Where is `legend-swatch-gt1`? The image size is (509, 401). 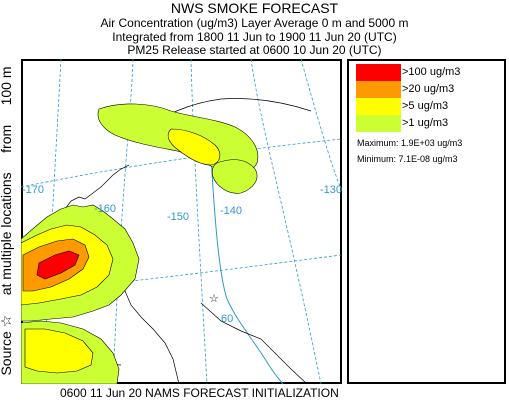
legend-swatch-gt1 is located at coordinates (378, 123).